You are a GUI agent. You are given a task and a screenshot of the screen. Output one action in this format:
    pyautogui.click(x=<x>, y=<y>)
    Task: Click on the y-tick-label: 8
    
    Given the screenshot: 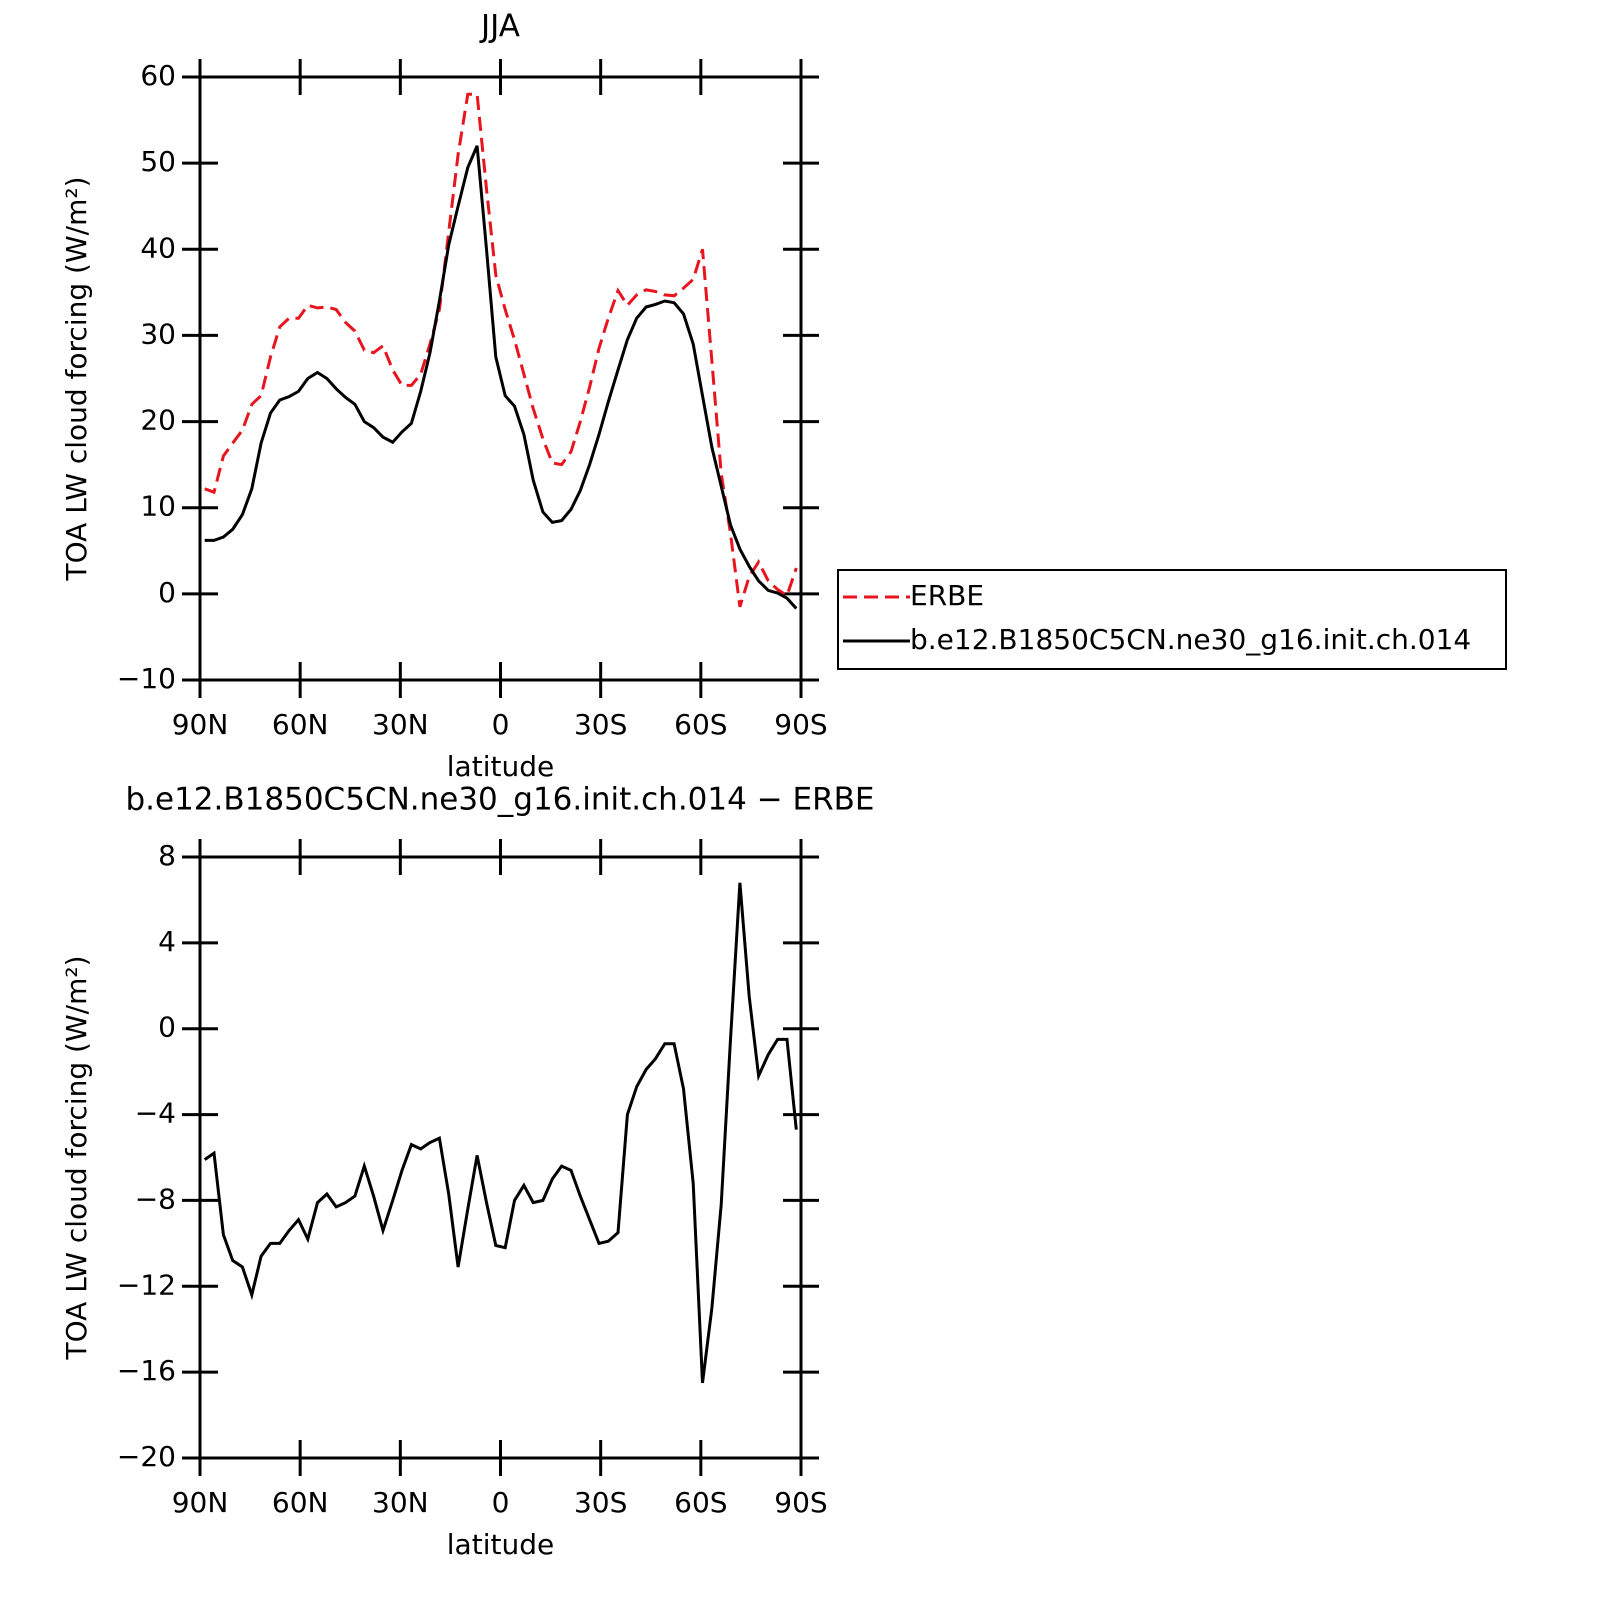 What is the action you would take?
    pyautogui.click(x=167, y=855)
    